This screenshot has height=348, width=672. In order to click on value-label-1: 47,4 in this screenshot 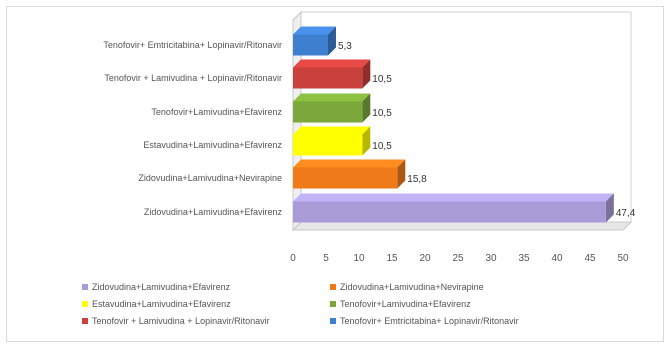, I will do `click(626, 213)`.